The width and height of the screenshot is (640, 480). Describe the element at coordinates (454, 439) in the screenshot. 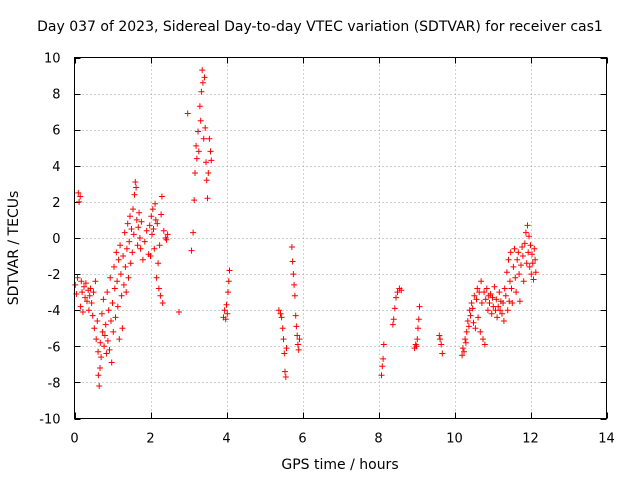

I see `x-tick-label: 10` at that location.